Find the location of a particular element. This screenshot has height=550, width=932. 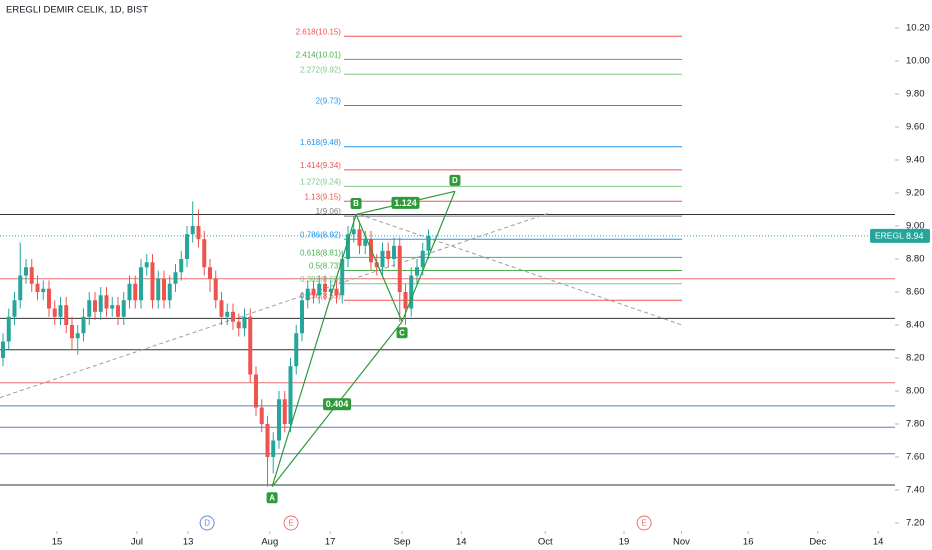

y-tick-label: 7.20 is located at coordinates (915, 523).